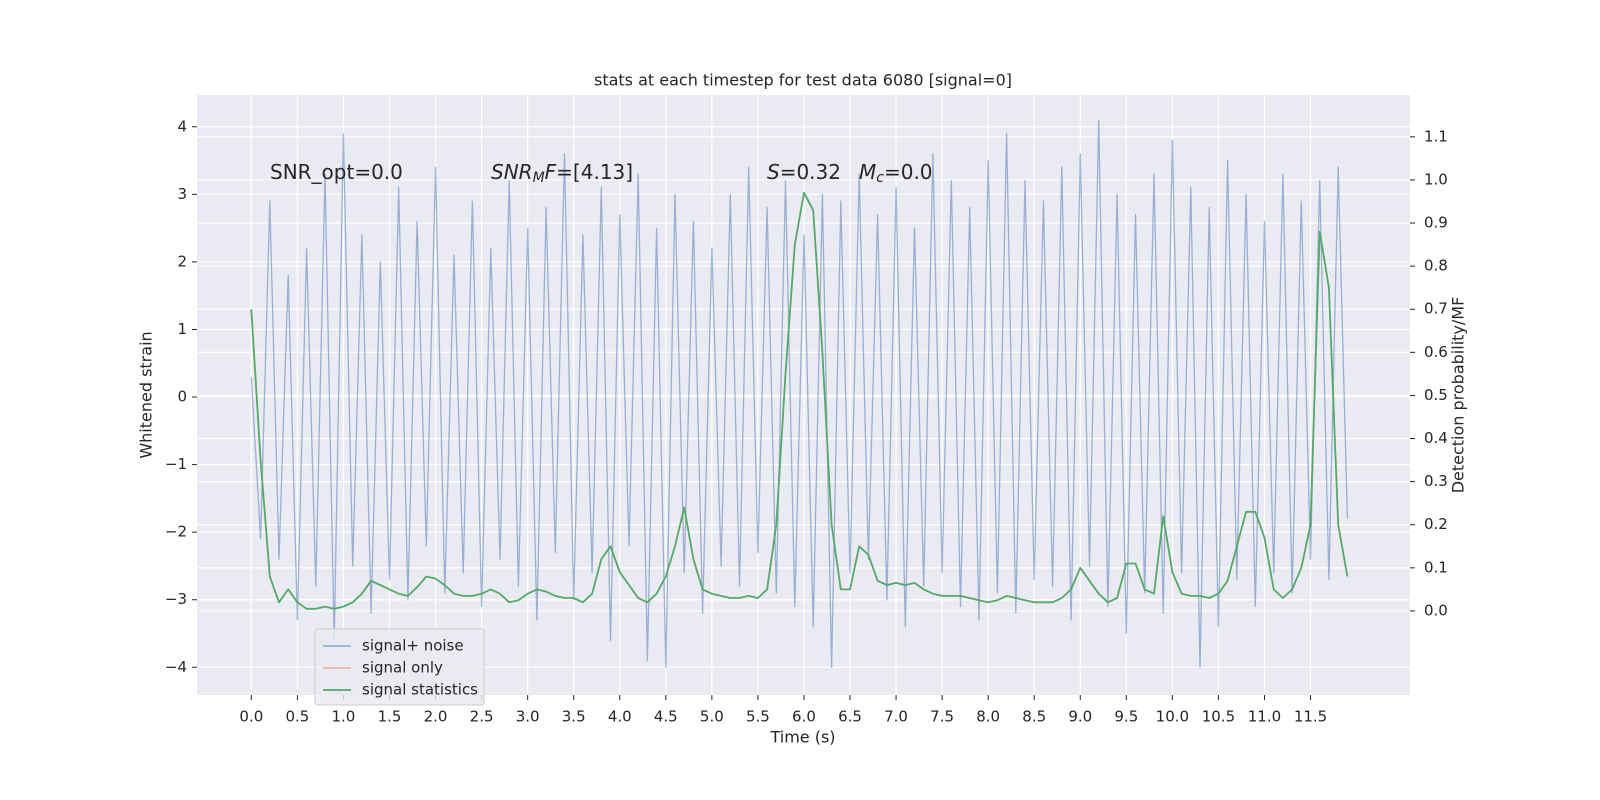 Image resolution: width=1600 pixels, height=800 pixels. What do you see at coordinates (810, 172) in the screenshot?
I see `annotation-part: =0.32` at bounding box center [810, 172].